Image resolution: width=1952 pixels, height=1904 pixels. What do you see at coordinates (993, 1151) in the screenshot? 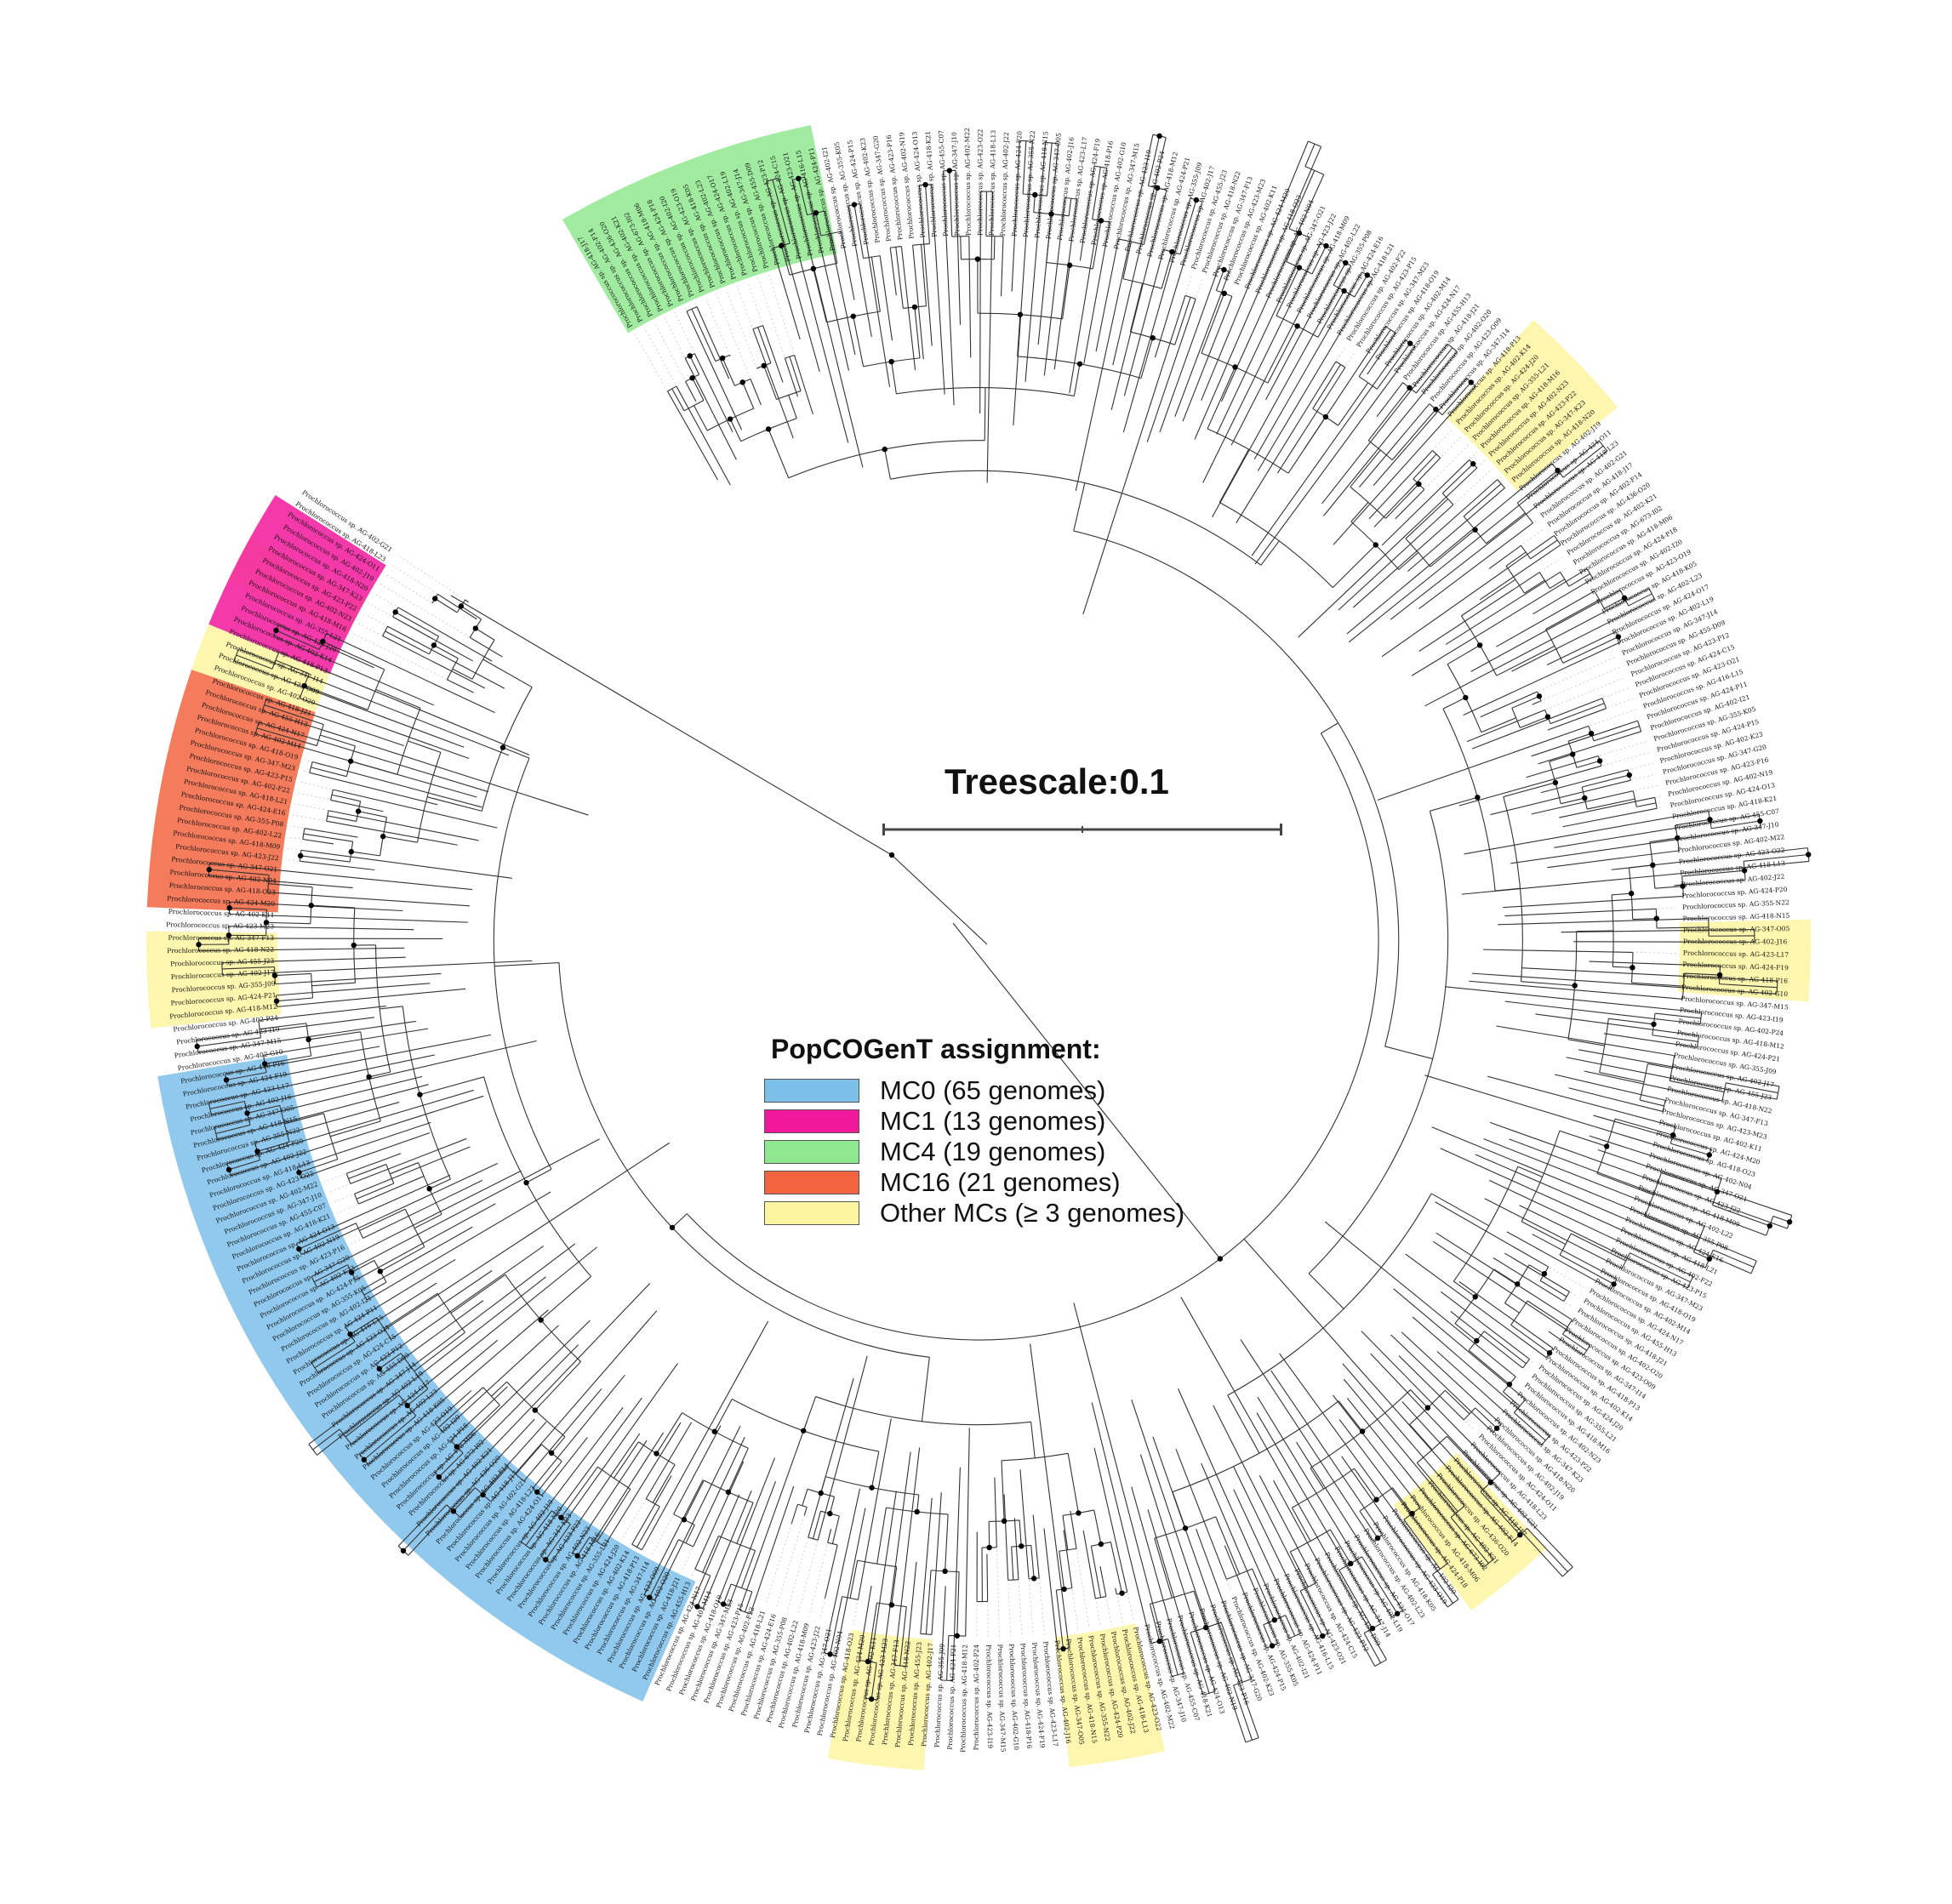
I see `legend-label-mc4: MC4 (19 genomes)` at bounding box center [993, 1151].